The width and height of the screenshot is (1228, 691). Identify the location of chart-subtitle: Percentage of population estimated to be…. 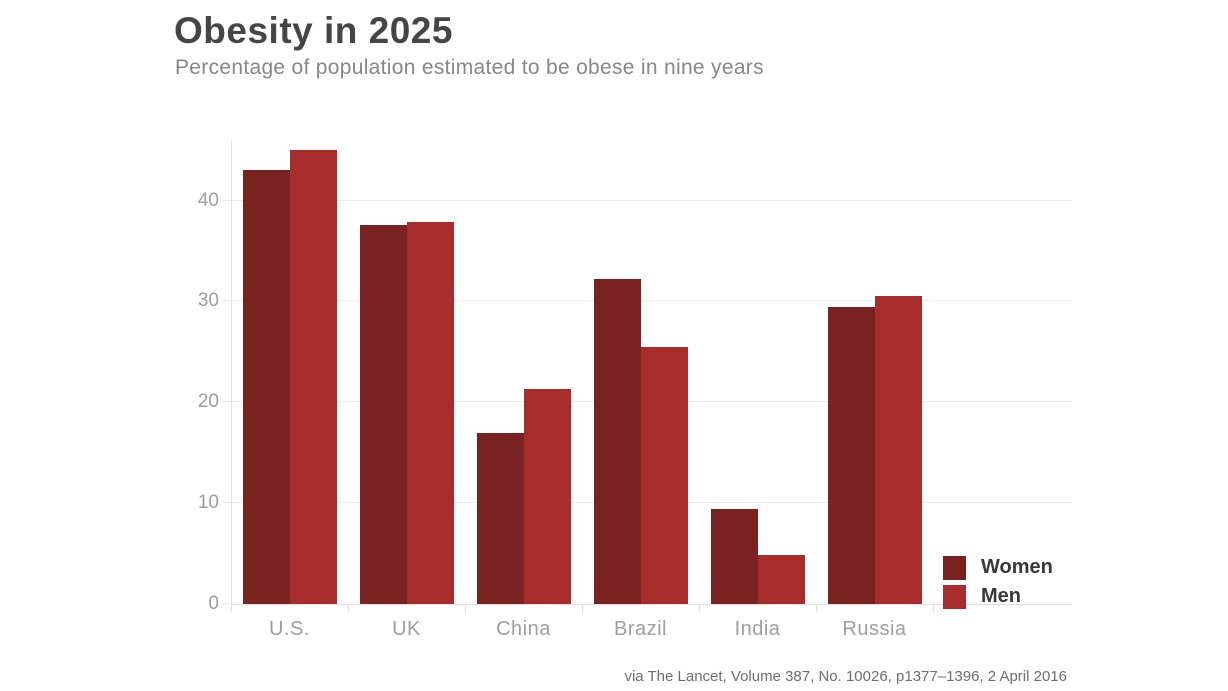
(469, 67).